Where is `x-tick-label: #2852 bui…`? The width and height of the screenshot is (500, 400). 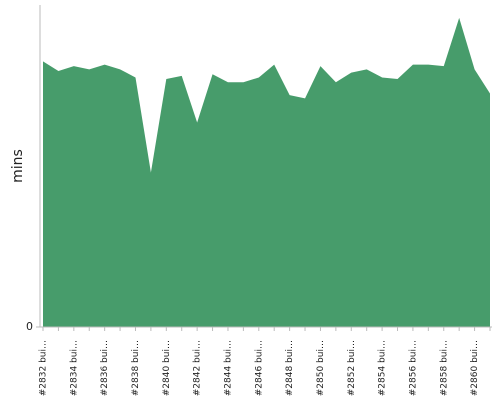 x-tick-label: #2852 bui… is located at coordinates (352, 368).